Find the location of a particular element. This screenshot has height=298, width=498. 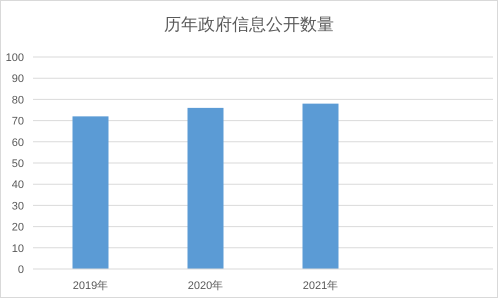

y-tick-label: 70 is located at coordinates (18, 122).